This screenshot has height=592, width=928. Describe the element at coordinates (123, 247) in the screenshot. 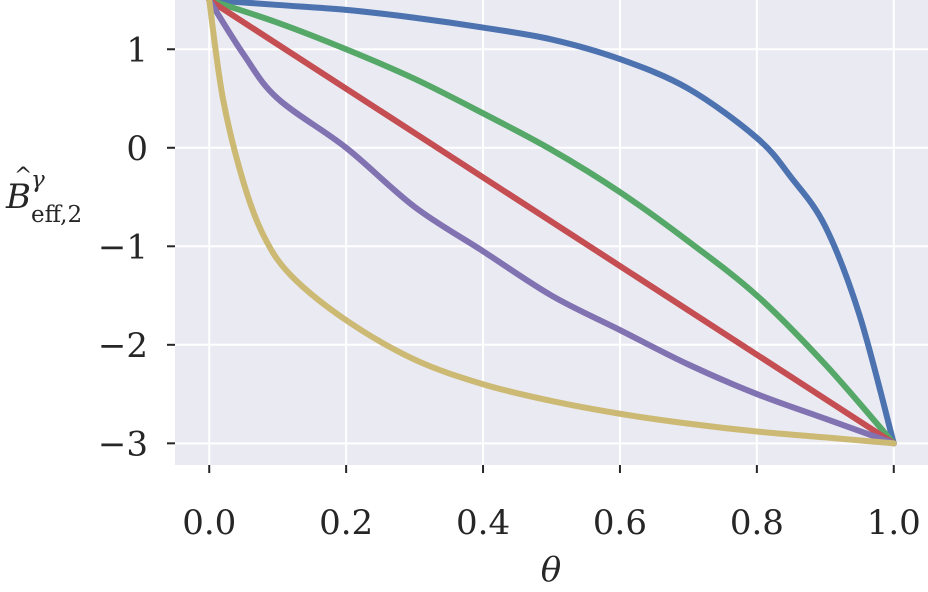

I see `y-tick-label: −1` at that location.